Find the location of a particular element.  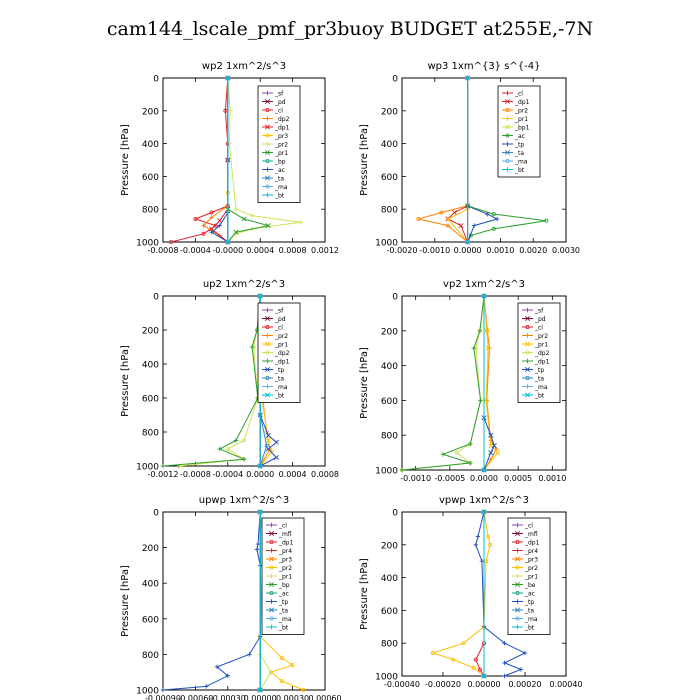

x-tick-label: -0.00090 is located at coordinates (163, 697).